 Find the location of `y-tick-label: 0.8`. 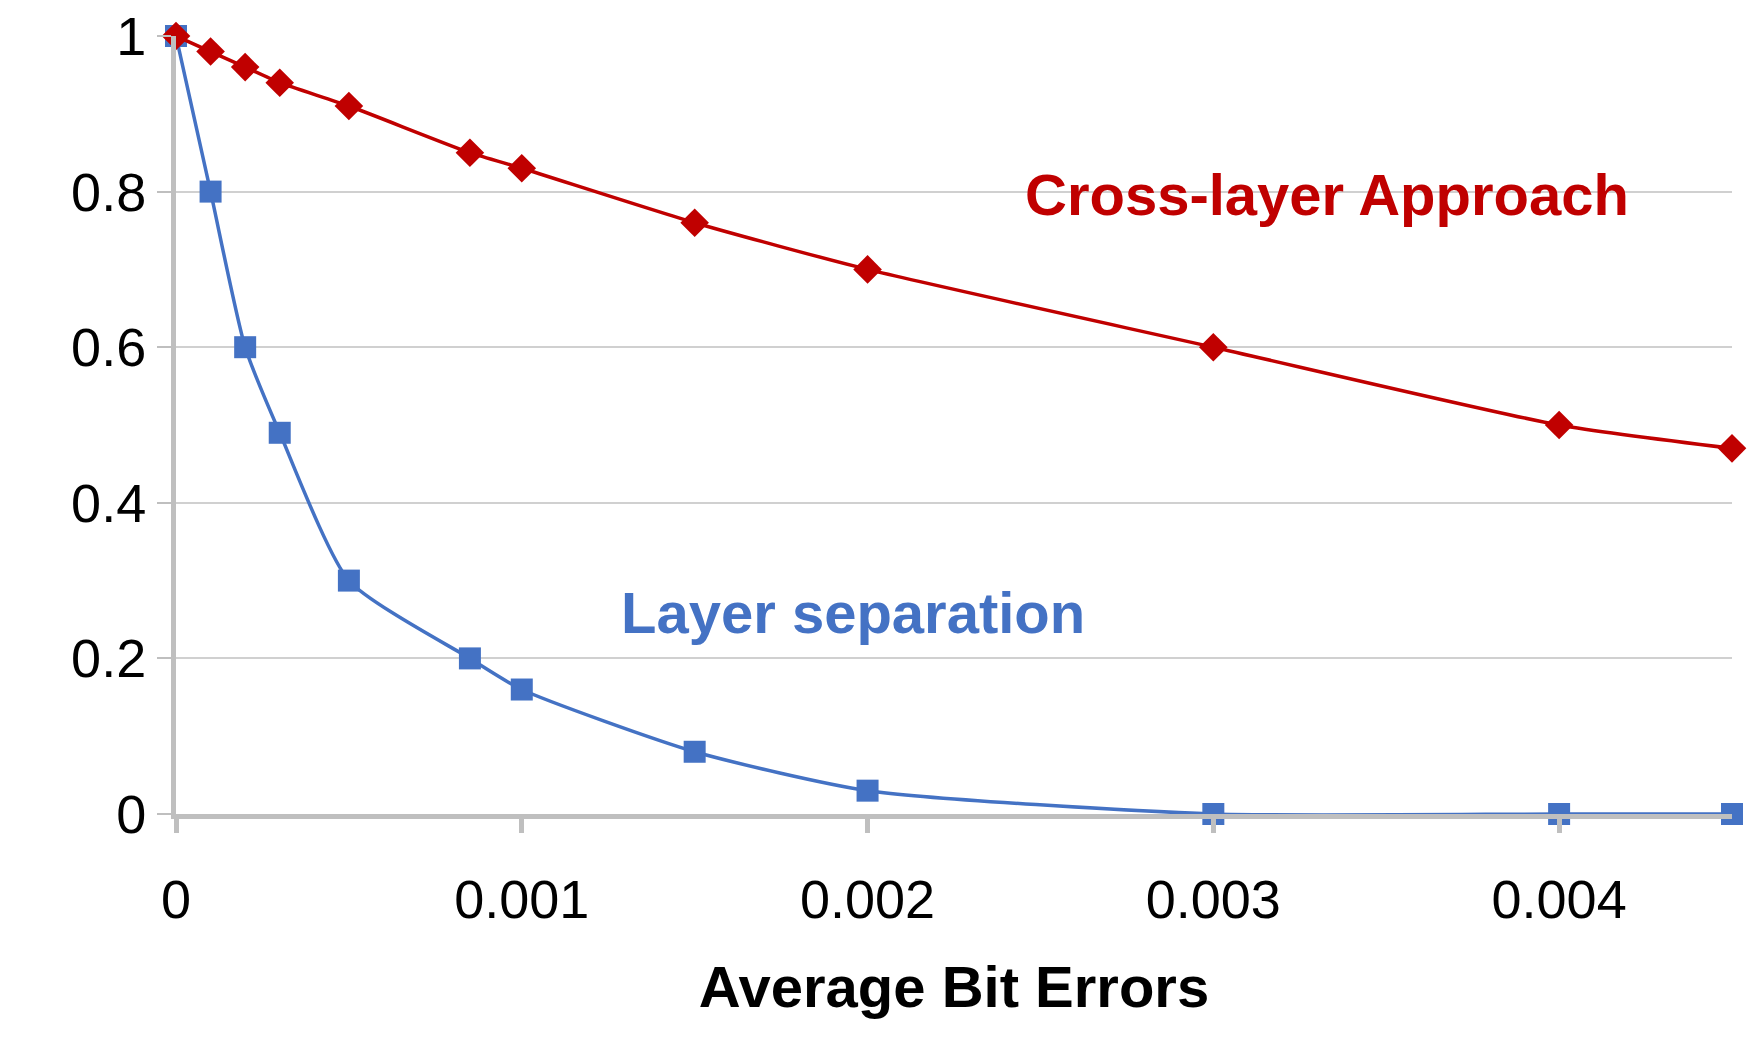

y-tick-label: 0.8 is located at coordinates (109, 191).